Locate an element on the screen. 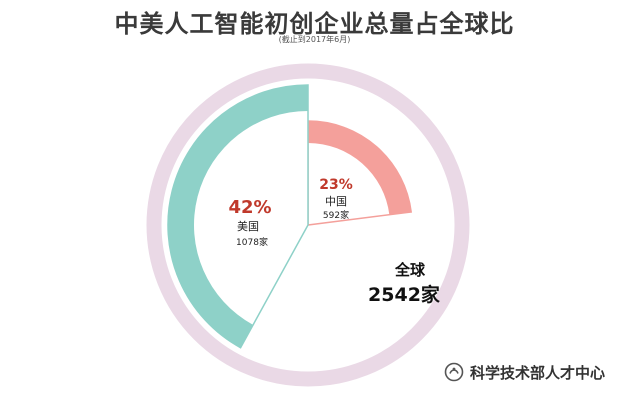  china-count-label: 592家 is located at coordinates (336, 215).